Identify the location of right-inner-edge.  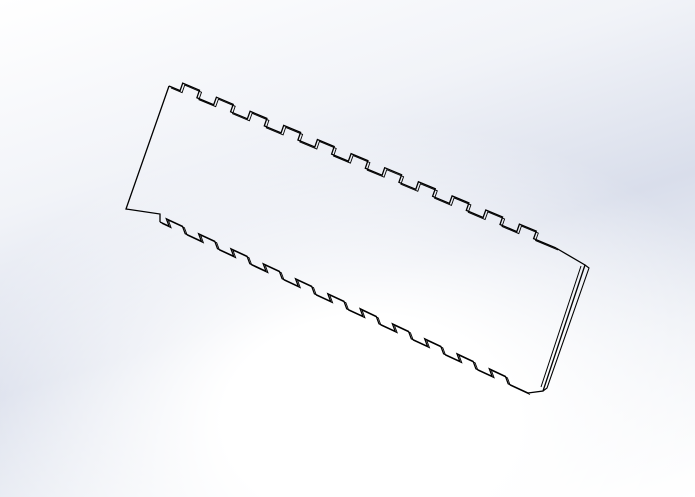
(561, 326).